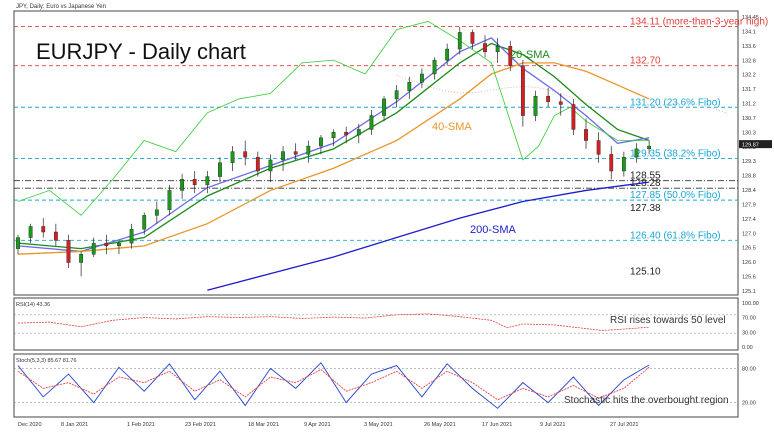 This screenshot has width=774, height=441. I want to click on chart-title: EURJPY - Daily chart, so click(141, 51).